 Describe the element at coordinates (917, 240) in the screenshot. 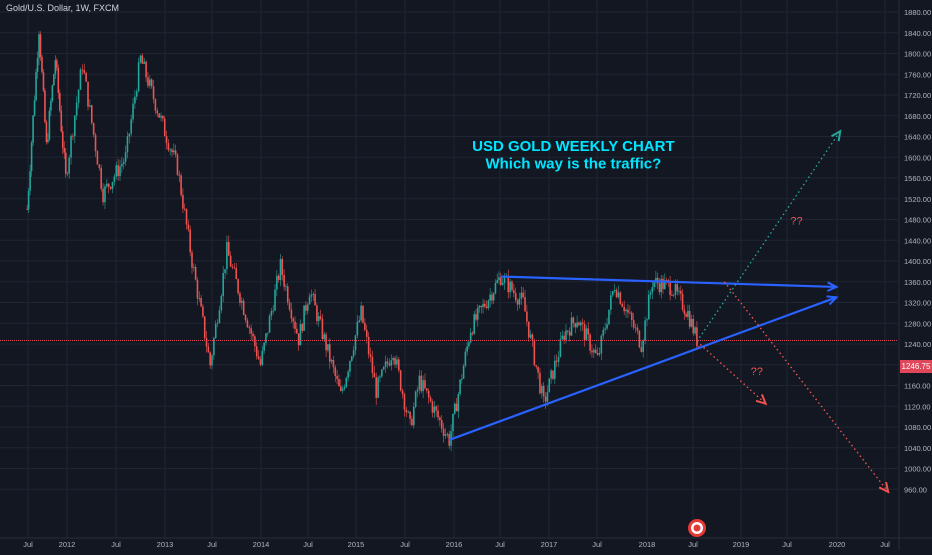

I see `y-tick-label: 1440.00` at that location.